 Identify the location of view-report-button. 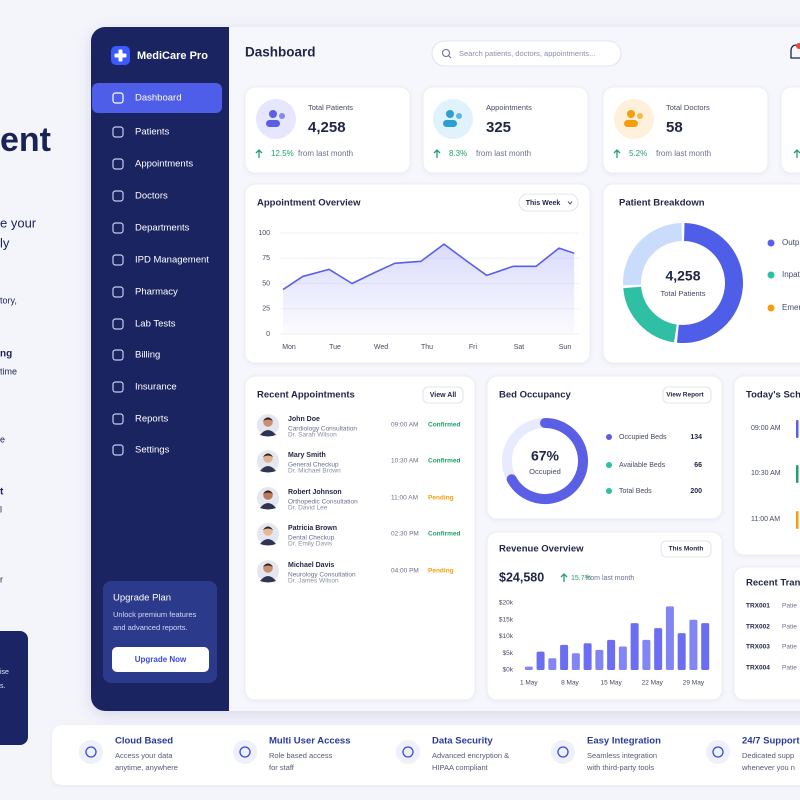
(687, 395).